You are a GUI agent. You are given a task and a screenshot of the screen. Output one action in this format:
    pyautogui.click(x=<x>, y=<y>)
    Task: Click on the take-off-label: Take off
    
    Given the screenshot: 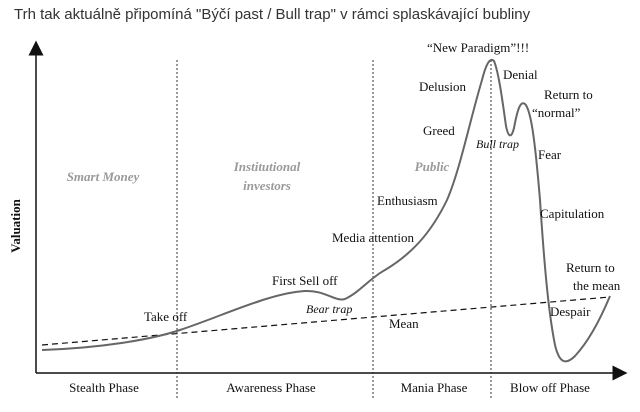 What is the action you would take?
    pyautogui.click(x=166, y=316)
    